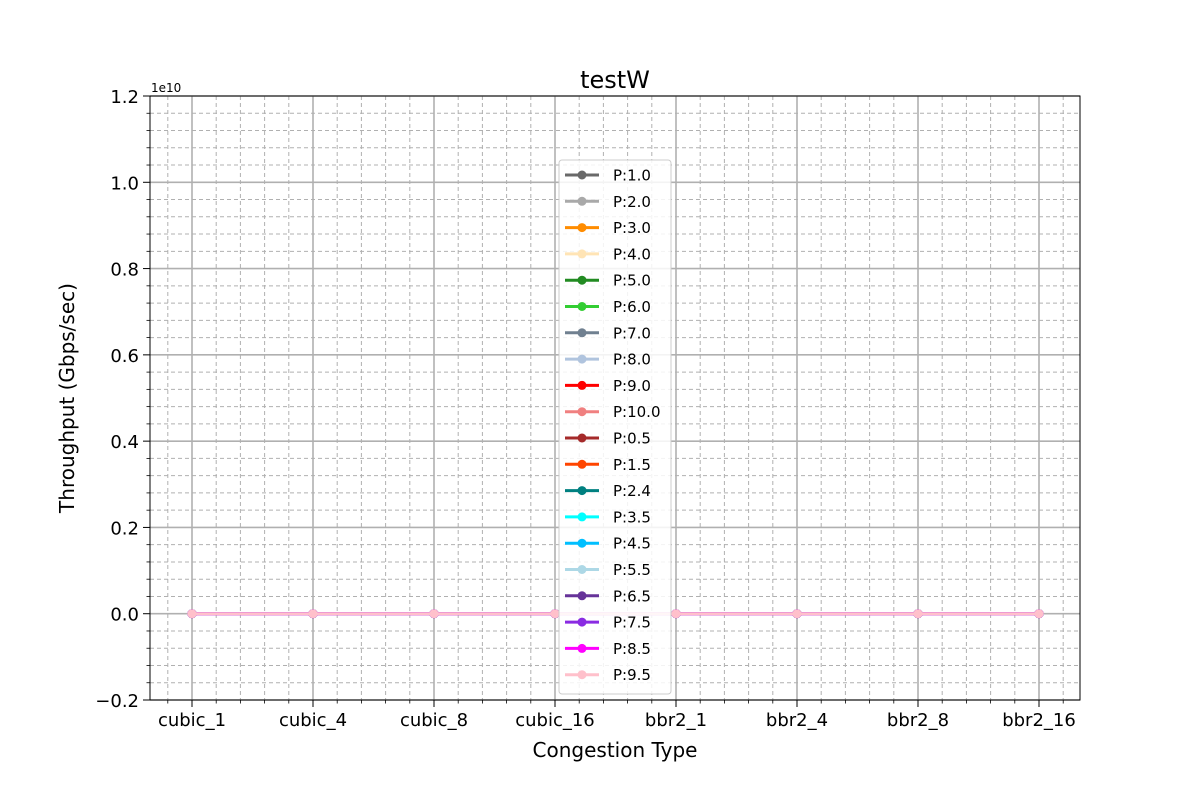 Image resolution: width=1200 pixels, height=800 pixels. What do you see at coordinates (615, 80) in the screenshot?
I see `chart-title: testW` at bounding box center [615, 80].